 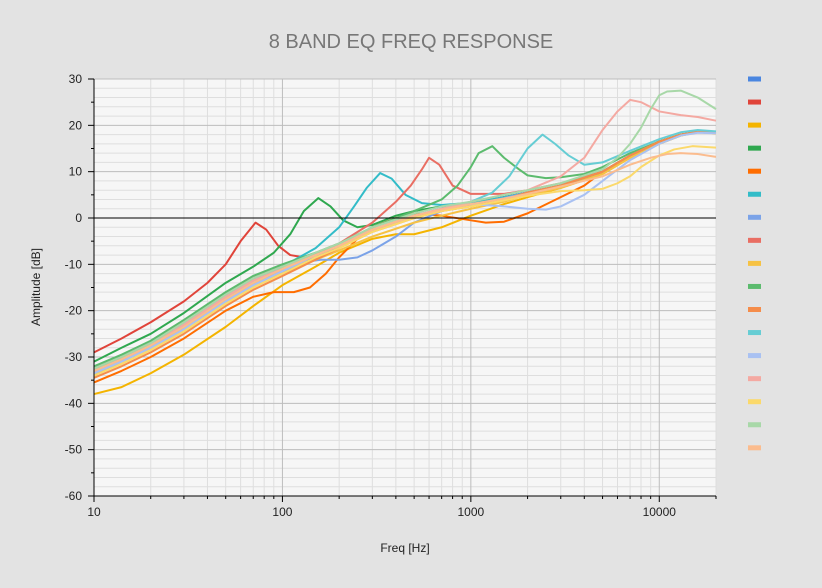 I want to click on y-tick-label: 10, so click(x=76, y=172).